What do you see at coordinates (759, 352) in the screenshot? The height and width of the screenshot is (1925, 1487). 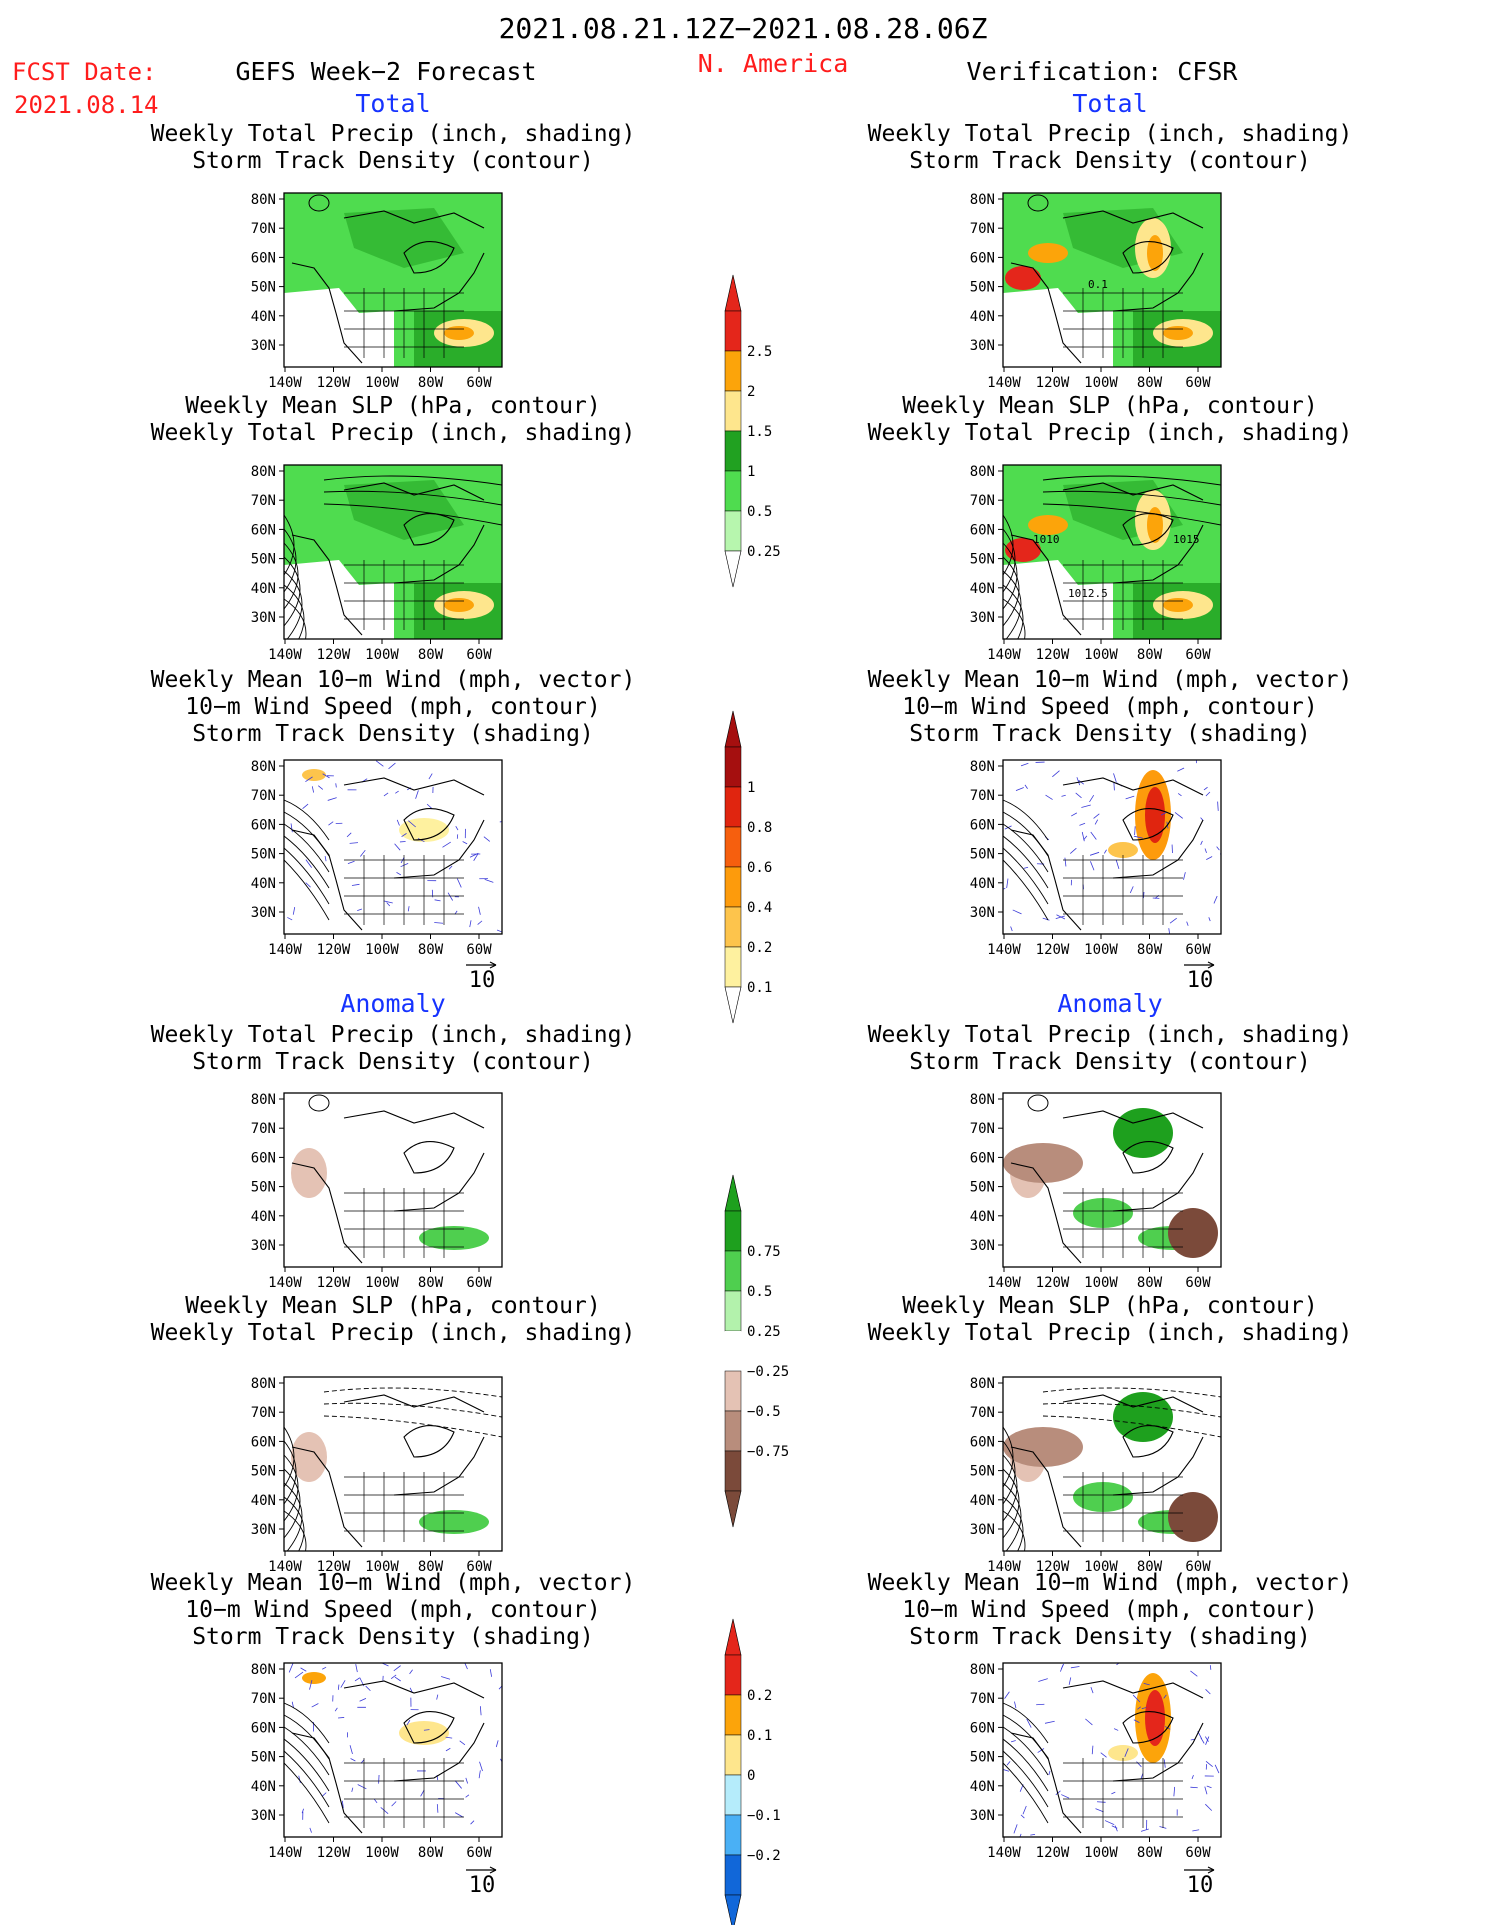 I see `colorbar-tick-label: 2.5` at bounding box center [759, 352].